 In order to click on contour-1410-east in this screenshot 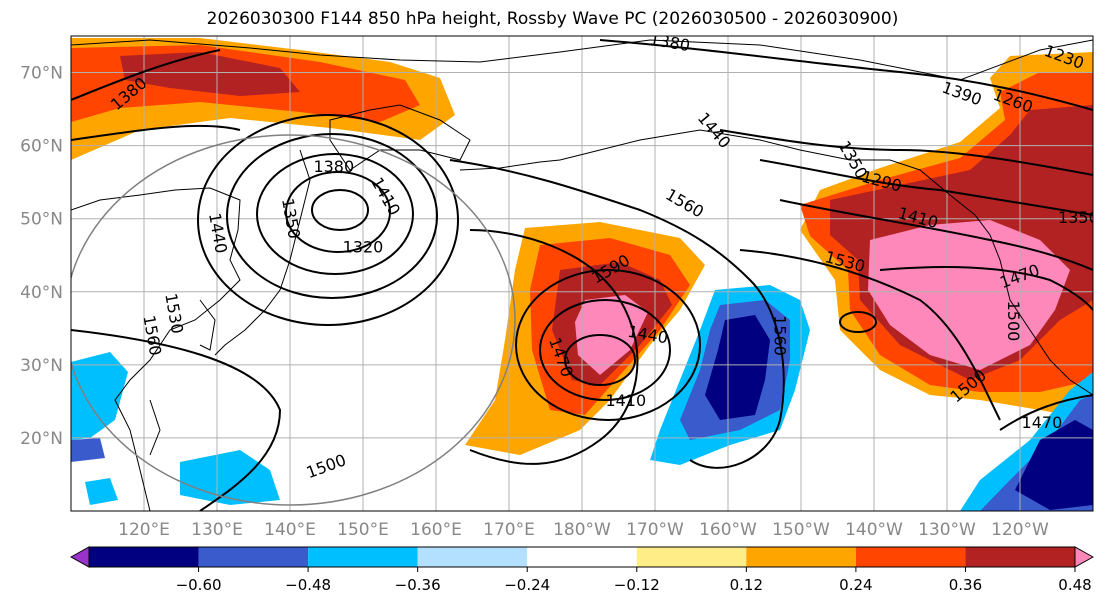, I will do `click(936, 235)`.